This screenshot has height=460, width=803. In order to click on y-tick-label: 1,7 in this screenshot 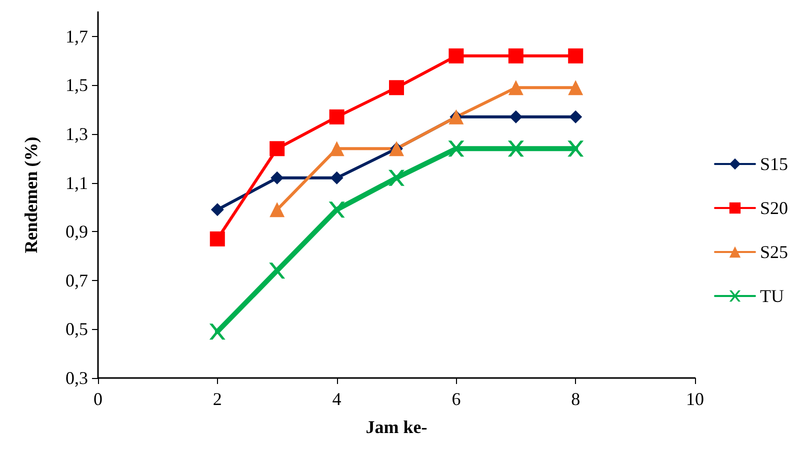, I will do `click(77, 36)`.